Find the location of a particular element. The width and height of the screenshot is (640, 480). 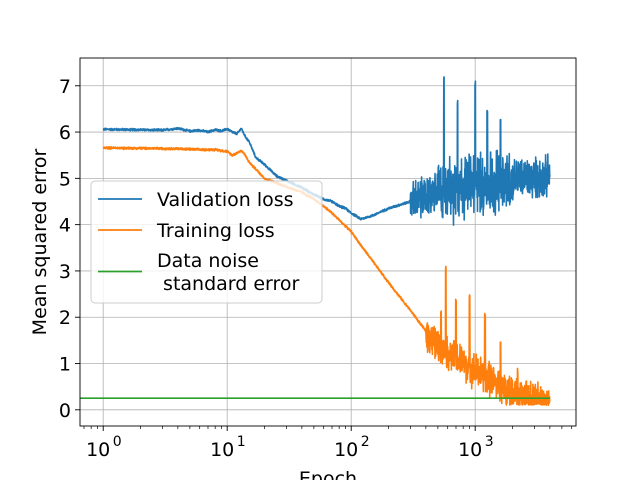

y-tick-label: 0 is located at coordinates (65, 411).